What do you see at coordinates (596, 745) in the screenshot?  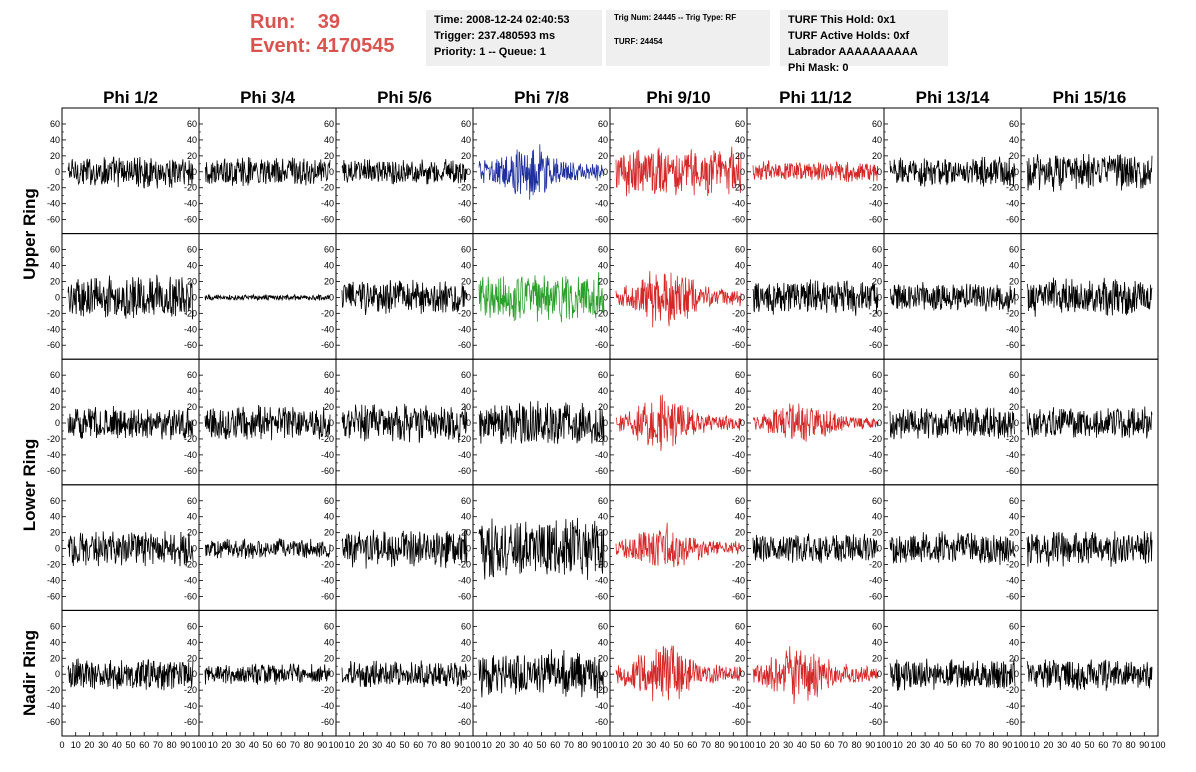 I see `x-tick-label: 90` at bounding box center [596, 745].